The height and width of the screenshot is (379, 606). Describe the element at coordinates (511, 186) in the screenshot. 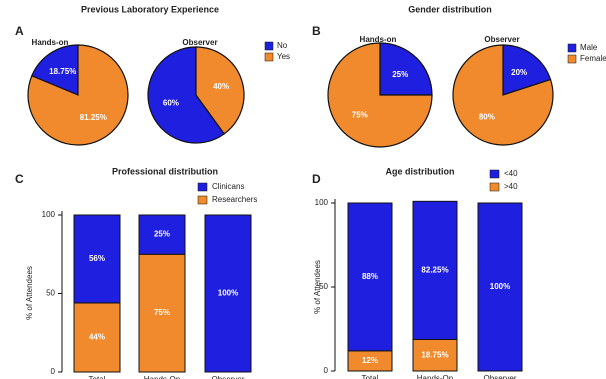

I see `legend-label: >40` at that location.